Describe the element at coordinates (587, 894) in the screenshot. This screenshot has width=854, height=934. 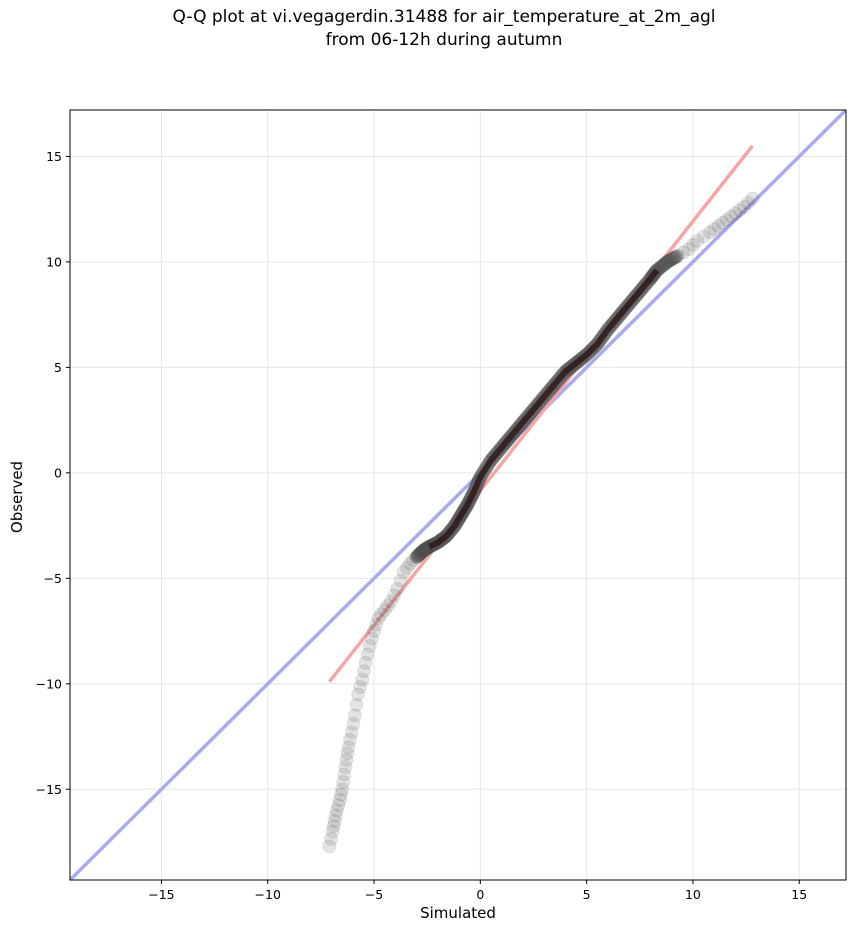
I see `x-tick-label-4: 5` at that location.